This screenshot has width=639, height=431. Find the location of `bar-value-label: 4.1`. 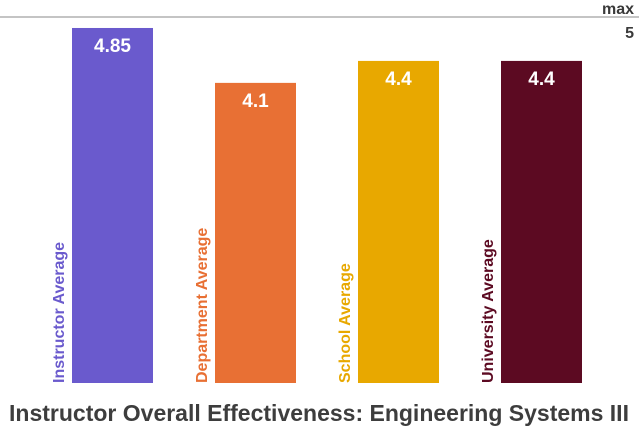

bar-value-label: 4.1 is located at coordinates (255, 101).